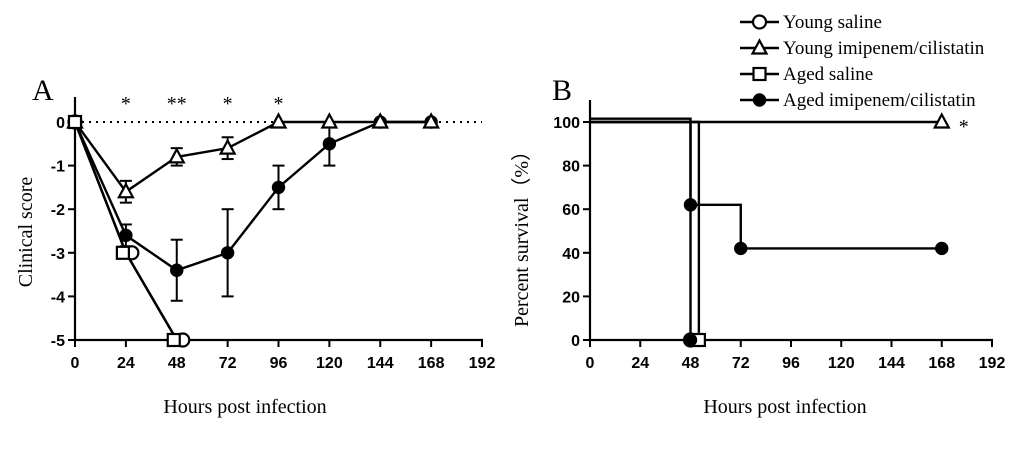 The height and width of the screenshot is (450, 1020). What do you see at coordinates (562, 90) in the screenshot?
I see `panel-b-letter: B` at bounding box center [562, 90].